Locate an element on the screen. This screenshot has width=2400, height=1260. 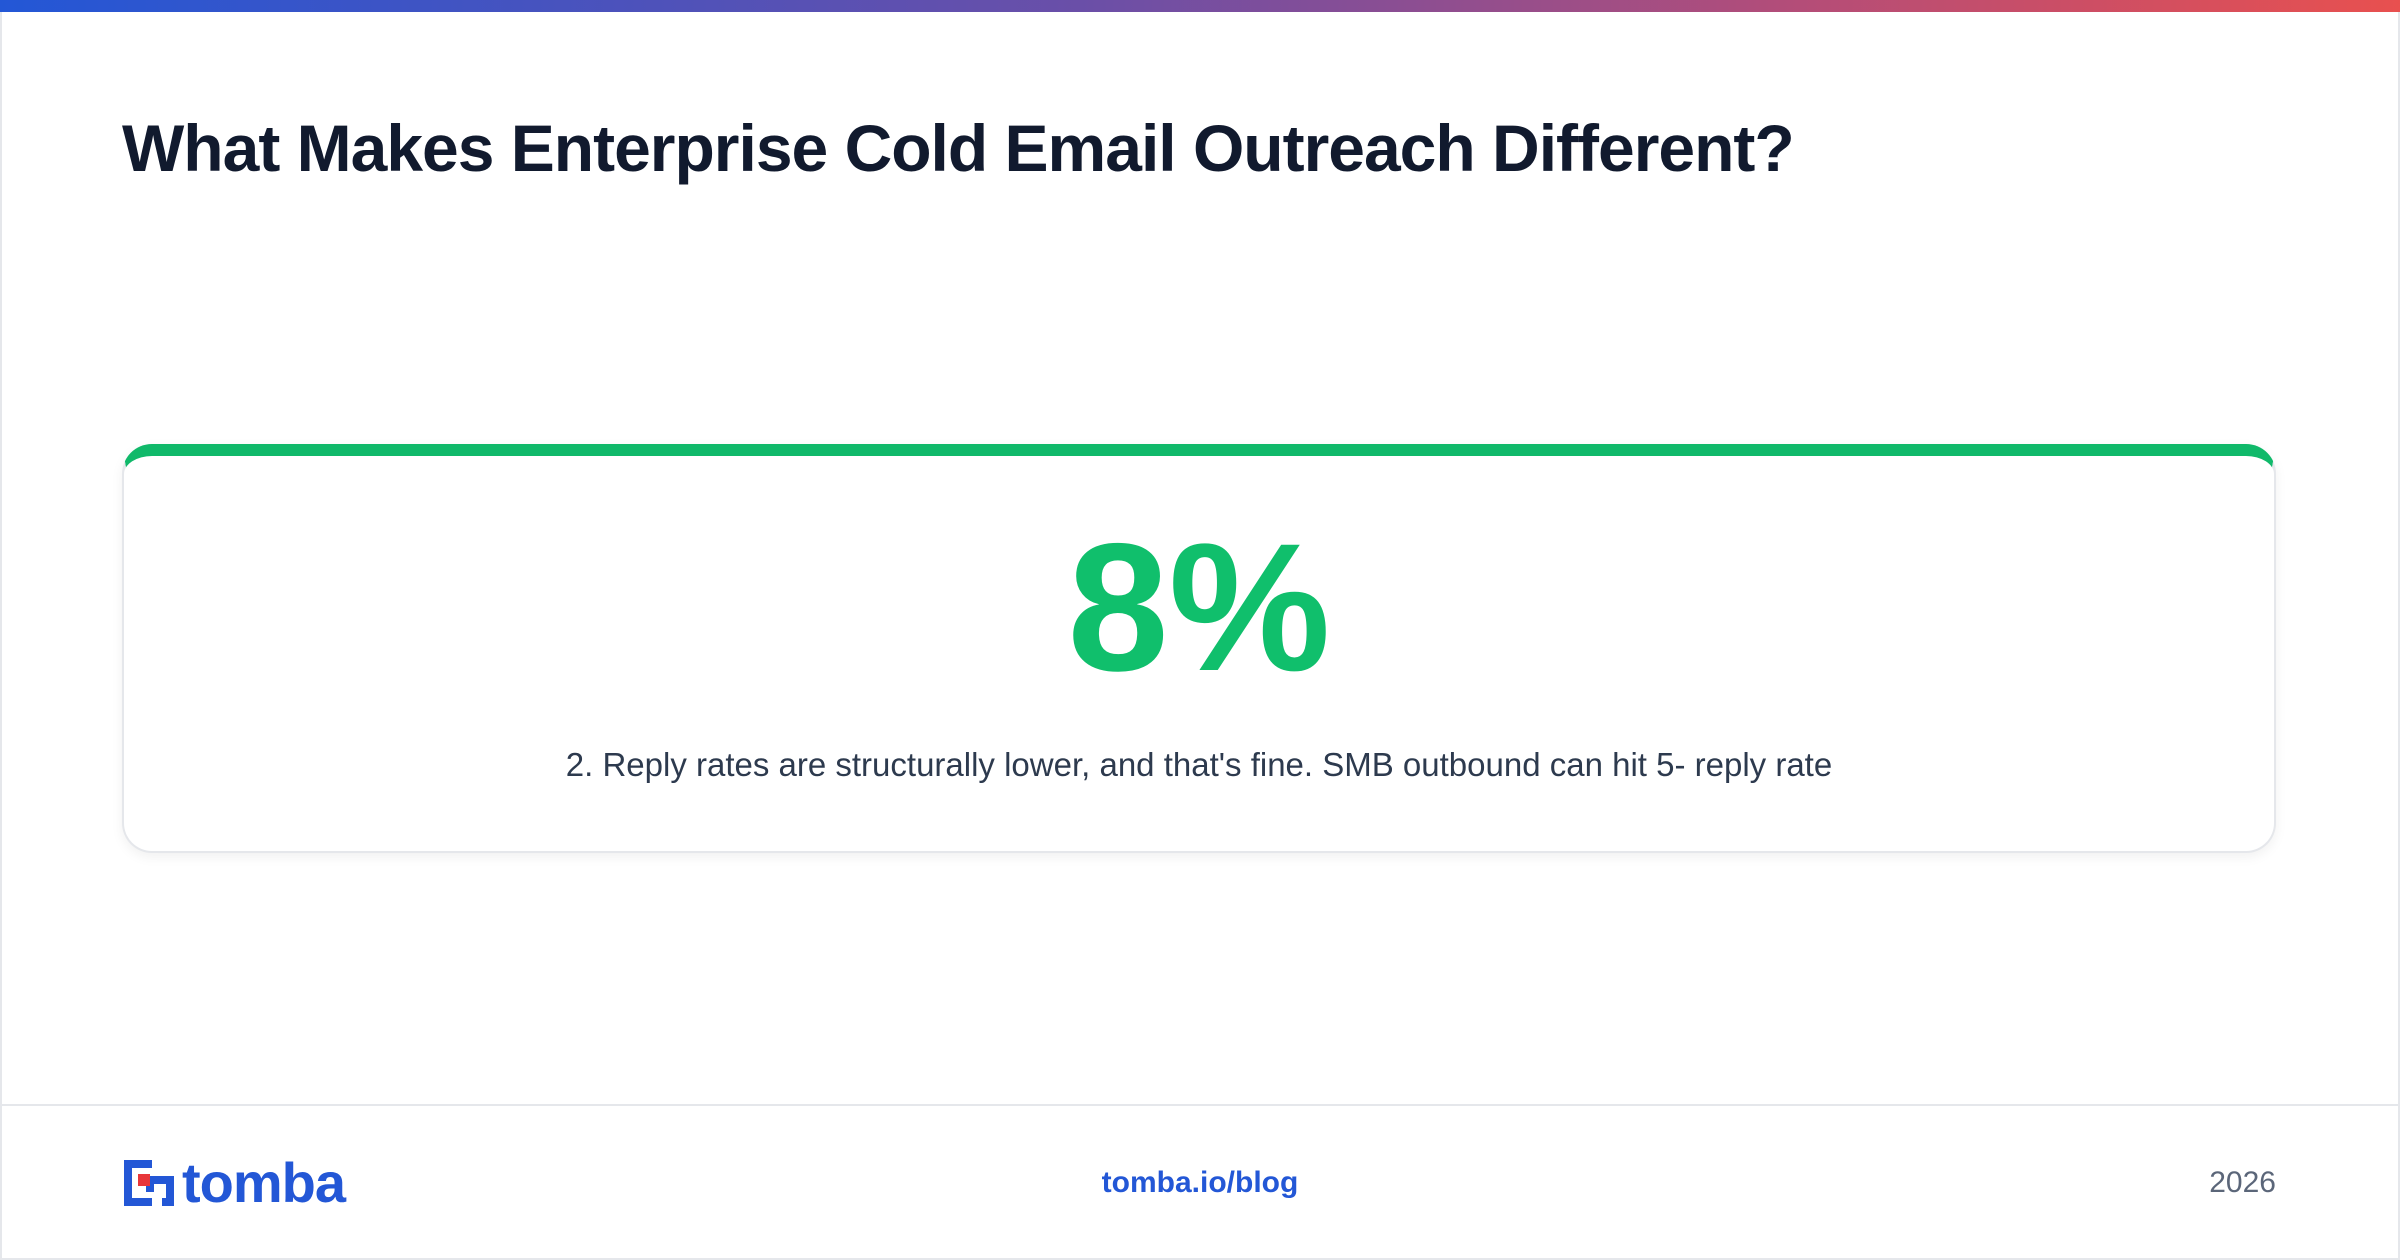
year: 2026 is located at coordinates (2242, 1182).